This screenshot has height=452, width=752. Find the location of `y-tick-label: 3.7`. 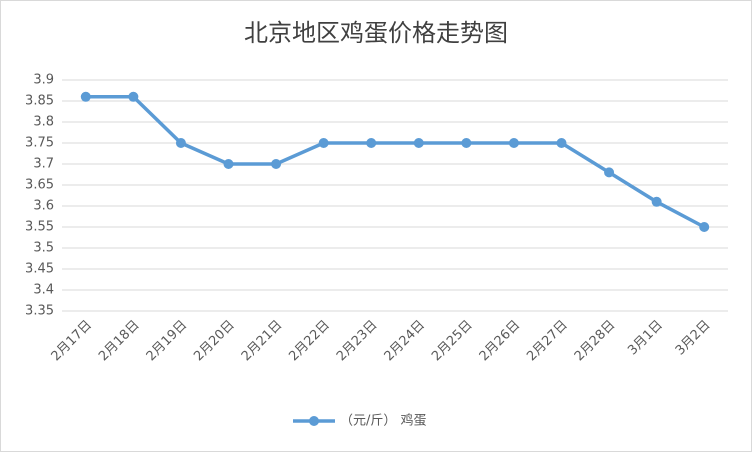

y-tick-label: 3.7 is located at coordinates (43, 164).